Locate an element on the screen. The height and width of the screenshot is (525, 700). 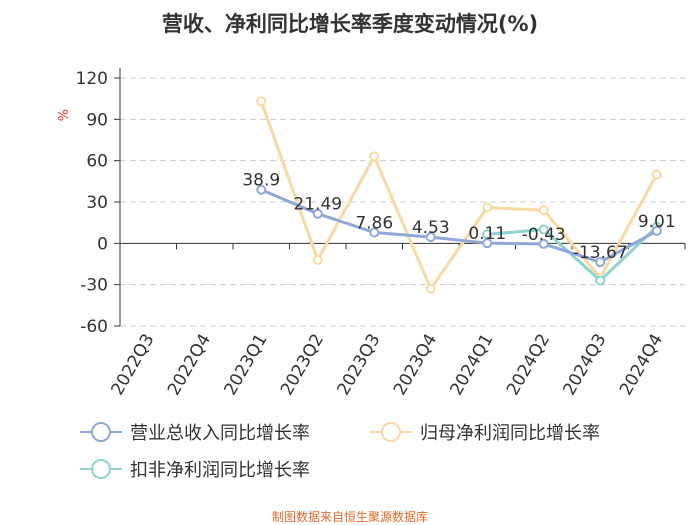
x-tick-label: 2024Q3 is located at coordinates (585, 365).